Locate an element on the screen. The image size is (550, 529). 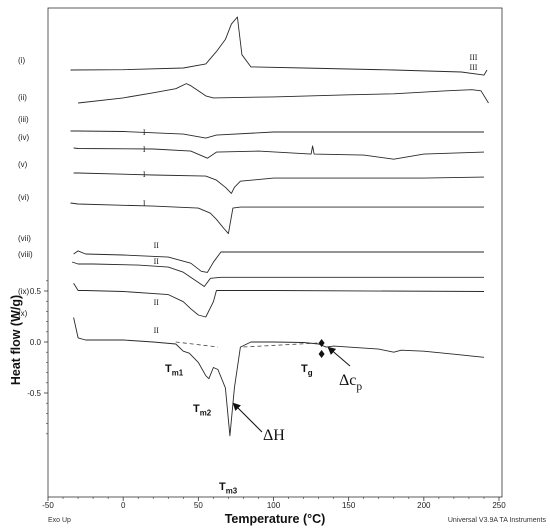
x-tick-label: 50 is located at coordinates (198, 505).